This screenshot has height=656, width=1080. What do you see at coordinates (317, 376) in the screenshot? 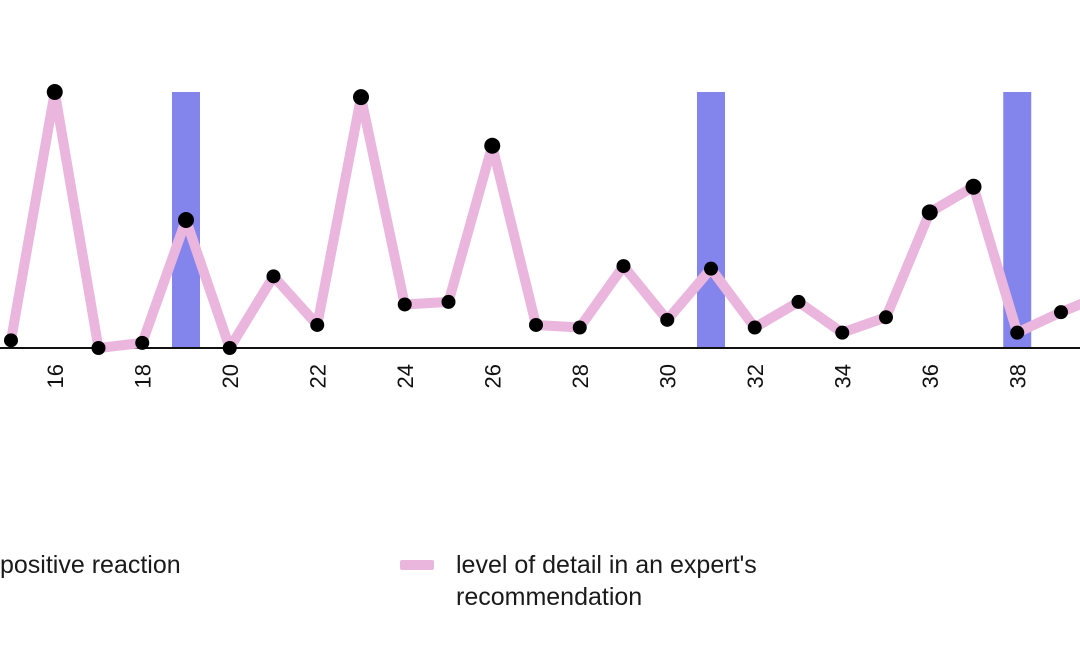
I see `x-tick-label: 22` at bounding box center [317, 376].